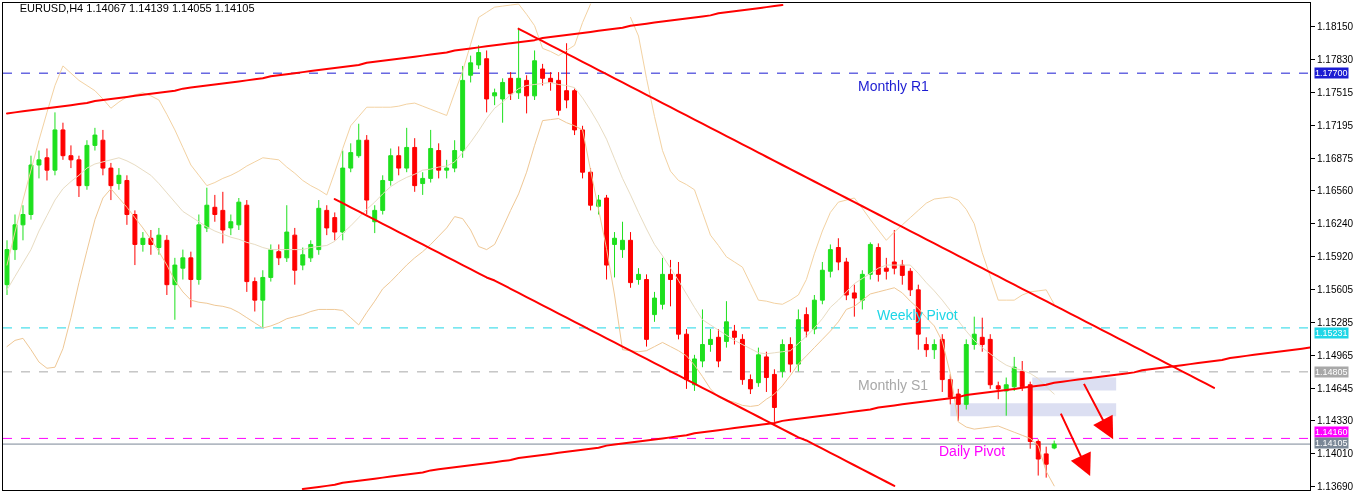 The image size is (1356, 494). I want to click on text: 1.17700, so click(1331, 73).